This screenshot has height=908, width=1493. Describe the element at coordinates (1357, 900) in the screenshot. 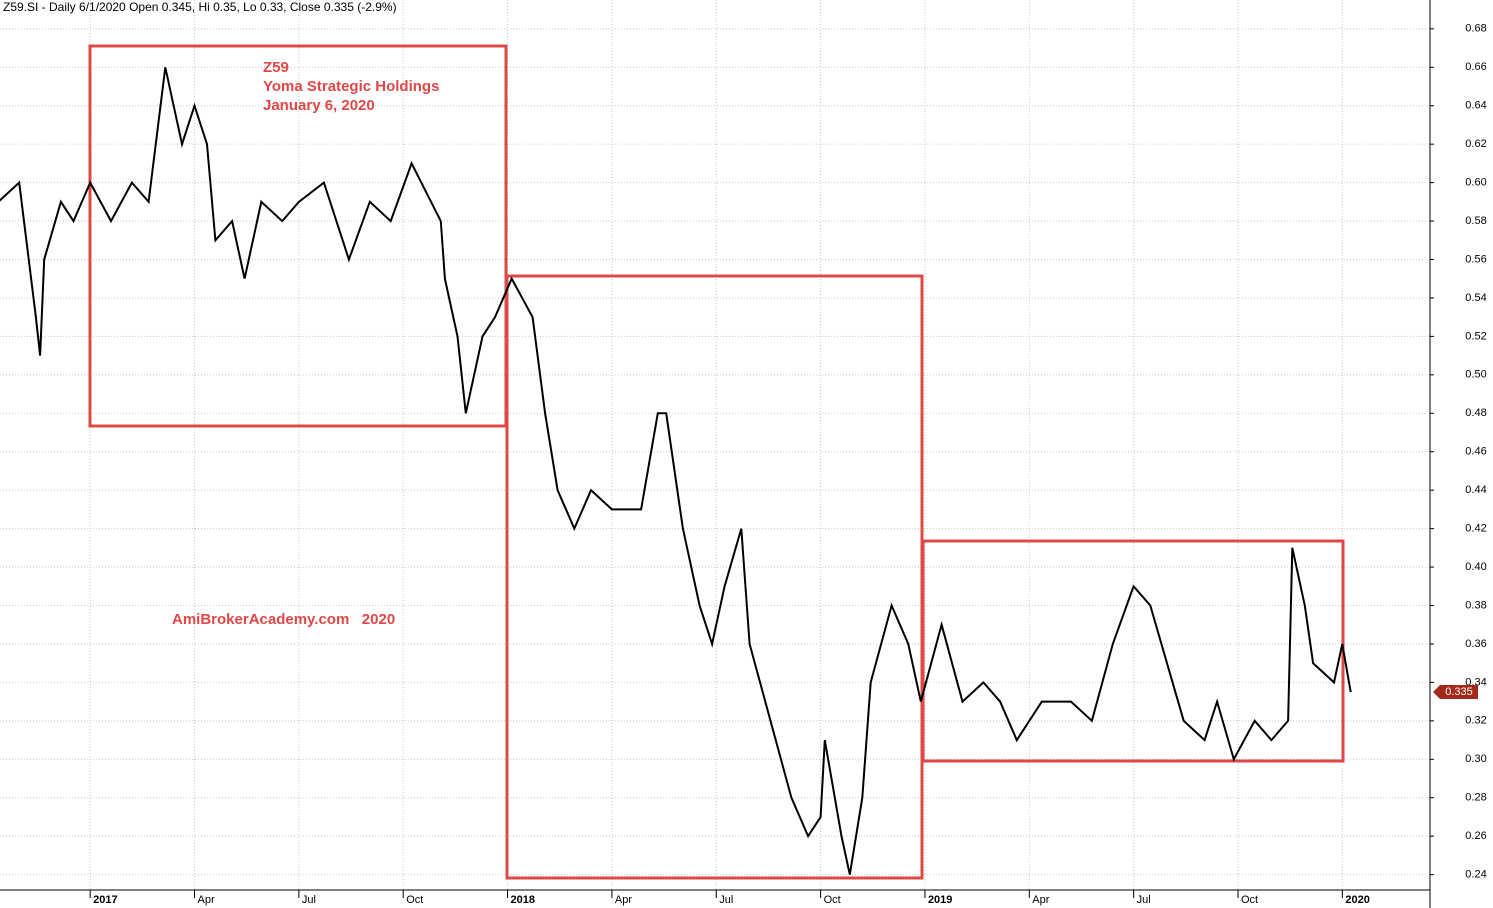

I see `x-tick-label: 2020` at that location.